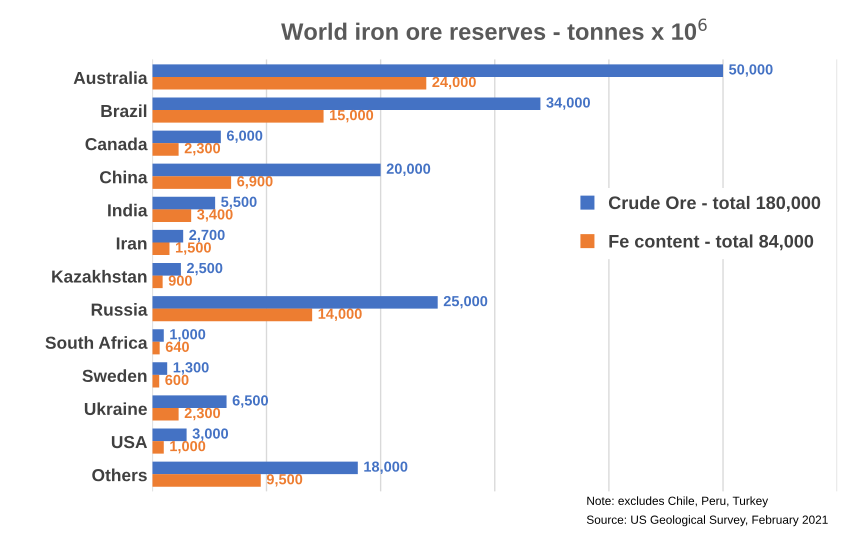 This screenshot has height=540, width=856. What do you see at coordinates (751, 70) in the screenshot?
I see `data-label: 50,000` at bounding box center [751, 70].